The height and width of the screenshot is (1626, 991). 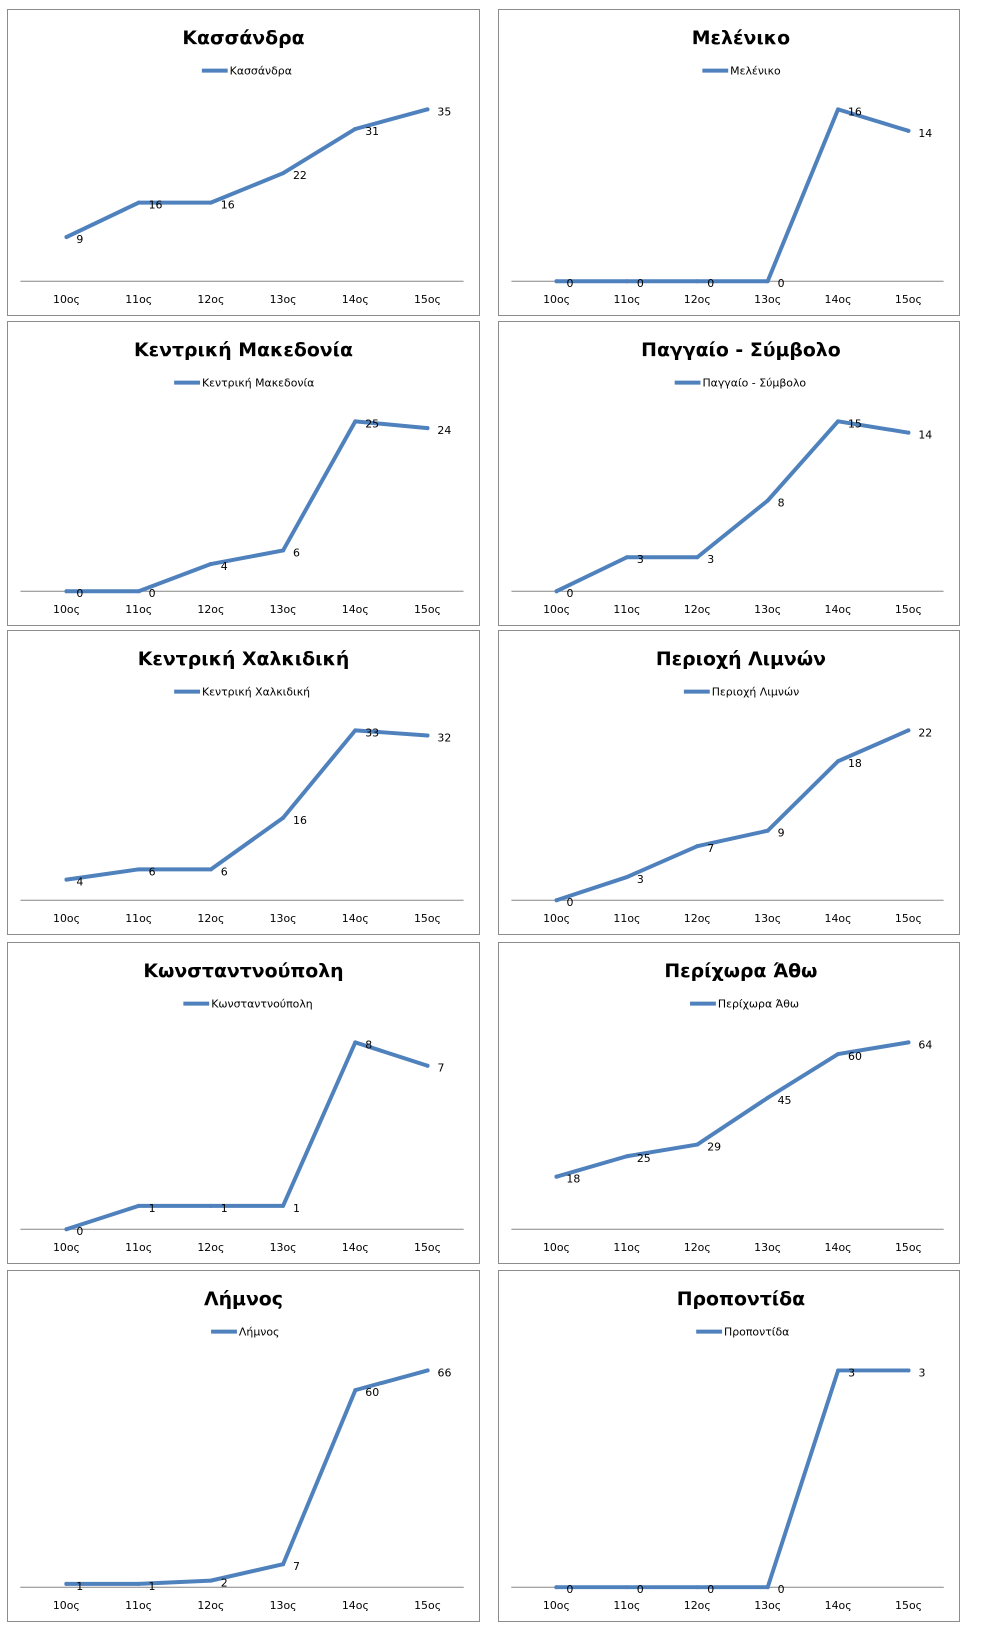 What do you see at coordinates (444, 430) in the screenshot?
I see `data-label: 24` at bounding box center [444, 430].